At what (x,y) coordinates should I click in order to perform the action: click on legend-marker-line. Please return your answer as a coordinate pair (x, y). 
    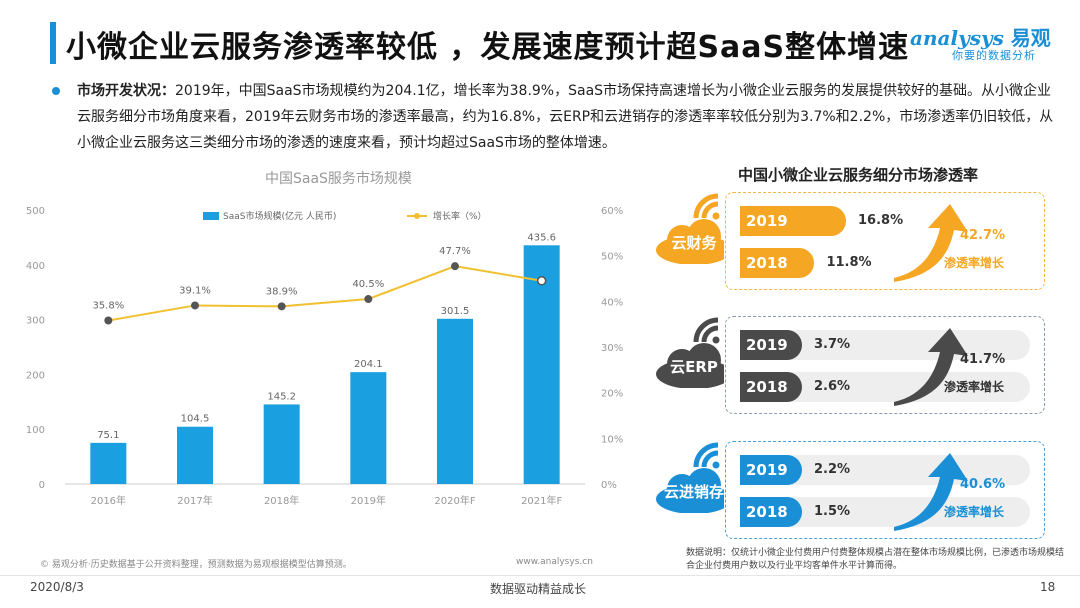
    Looking at the image, I should click on (417, 216).